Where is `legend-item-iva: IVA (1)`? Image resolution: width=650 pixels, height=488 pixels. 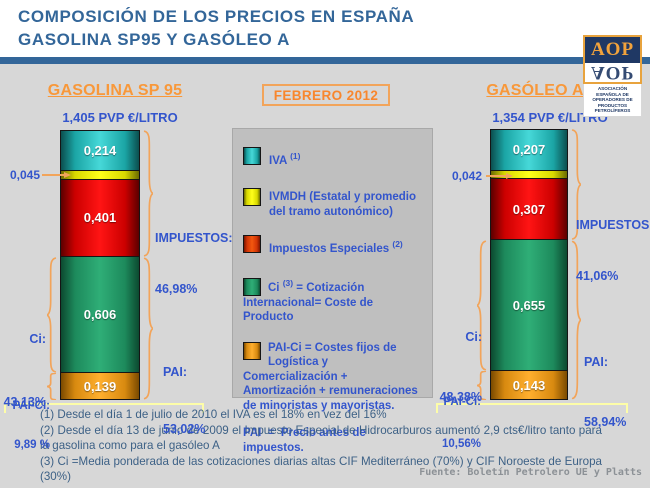
legend-item-iva: IVA (1) is located at coordinates (332, 157).